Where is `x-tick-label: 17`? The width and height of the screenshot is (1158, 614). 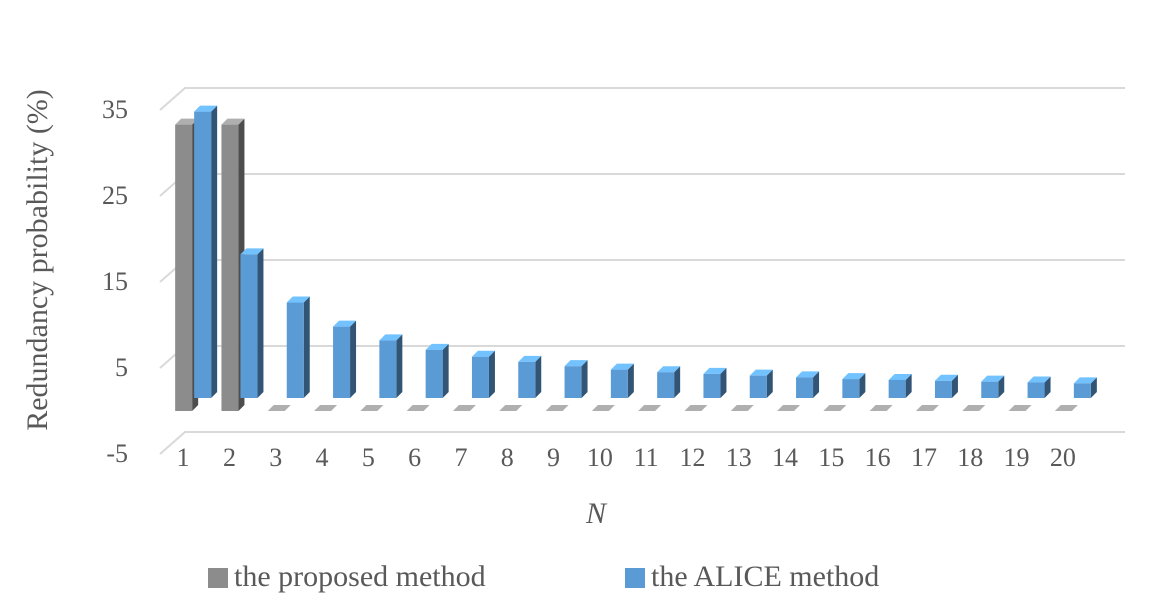
x-tick-label: 17 is located at coordinates (924, 457).